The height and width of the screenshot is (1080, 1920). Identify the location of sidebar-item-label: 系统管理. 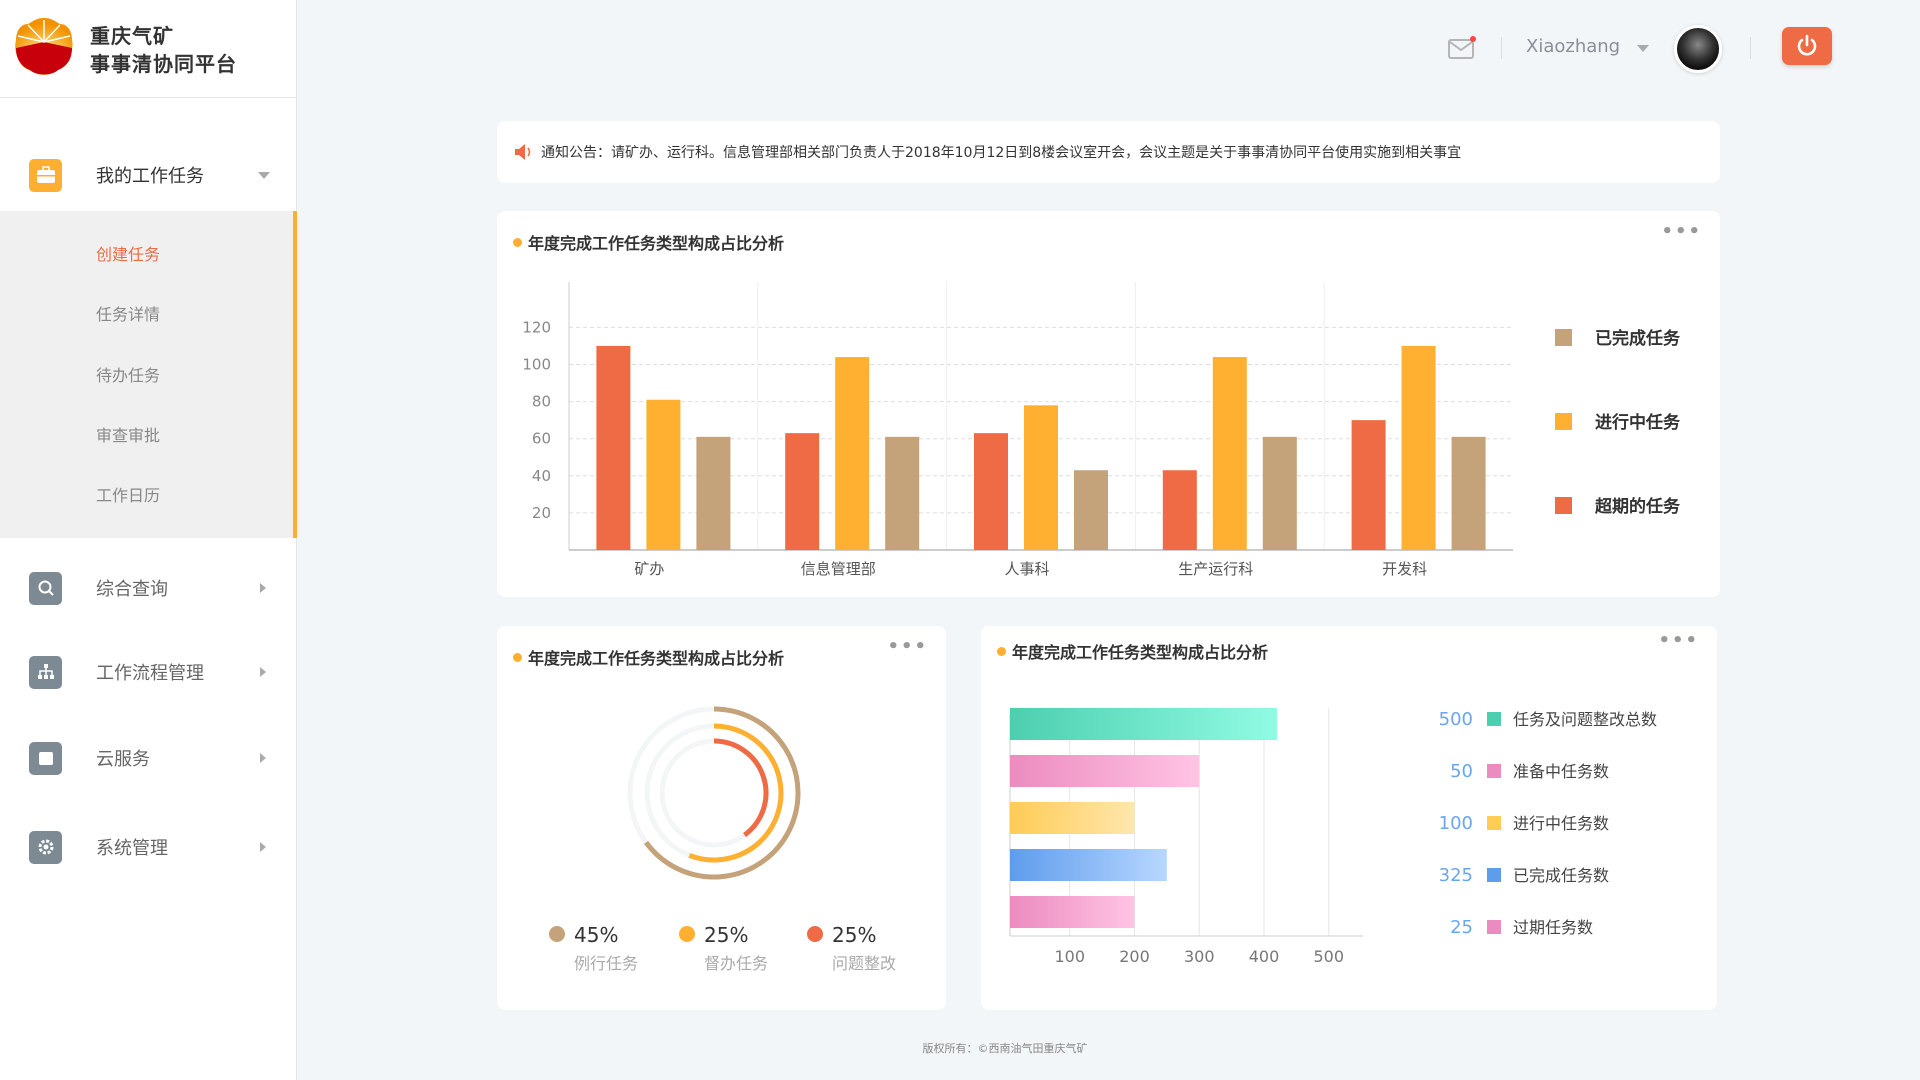
(132, 848).